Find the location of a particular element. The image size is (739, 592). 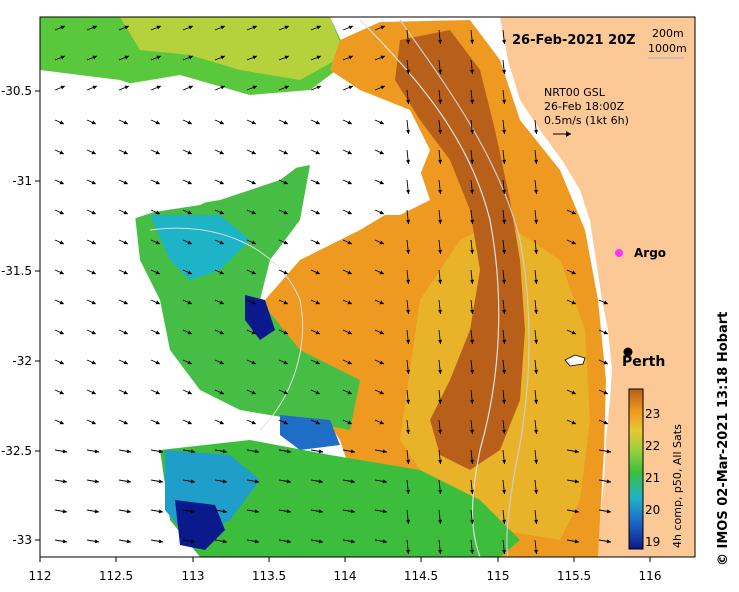

x-tick-label: 114 is located at coordinates (345, 576).